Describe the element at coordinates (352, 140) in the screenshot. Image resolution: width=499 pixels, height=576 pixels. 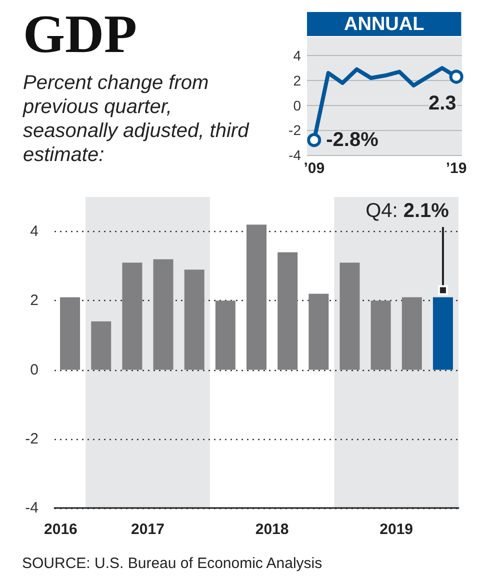
I see `data-label: -2.8%` at that location.